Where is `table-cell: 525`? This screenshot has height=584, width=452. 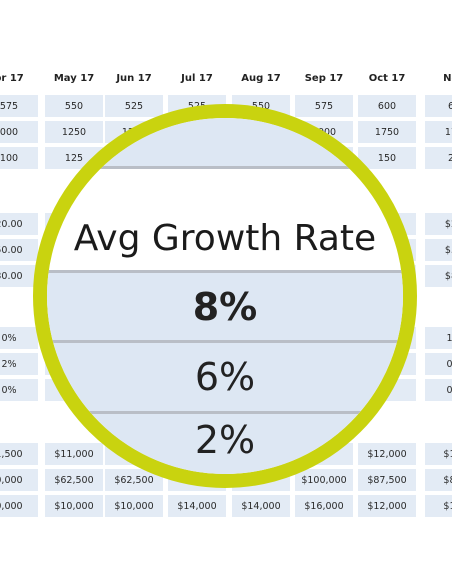
table-cell: 525 is located at coordinates (134, 106).